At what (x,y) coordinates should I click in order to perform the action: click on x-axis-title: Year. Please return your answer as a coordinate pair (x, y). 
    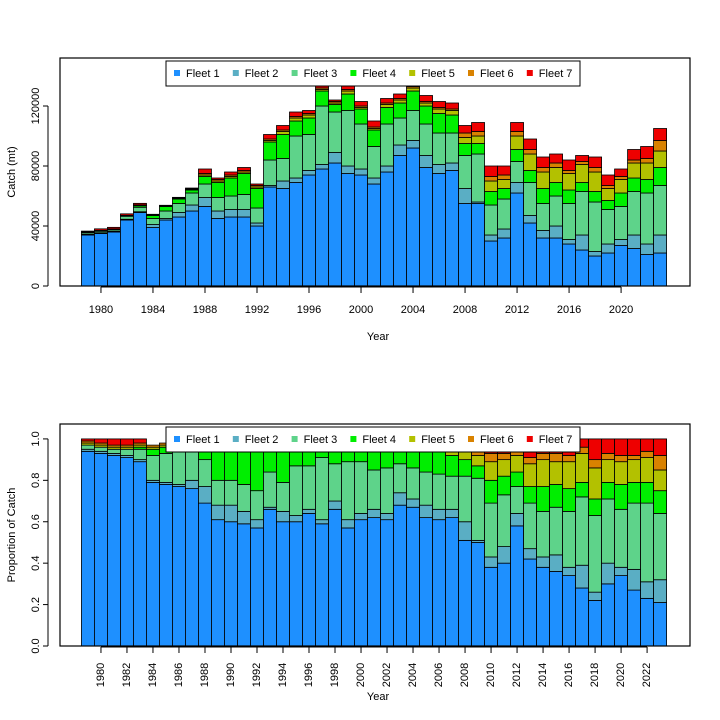
    Looking at the image, I should click on (378, 697).